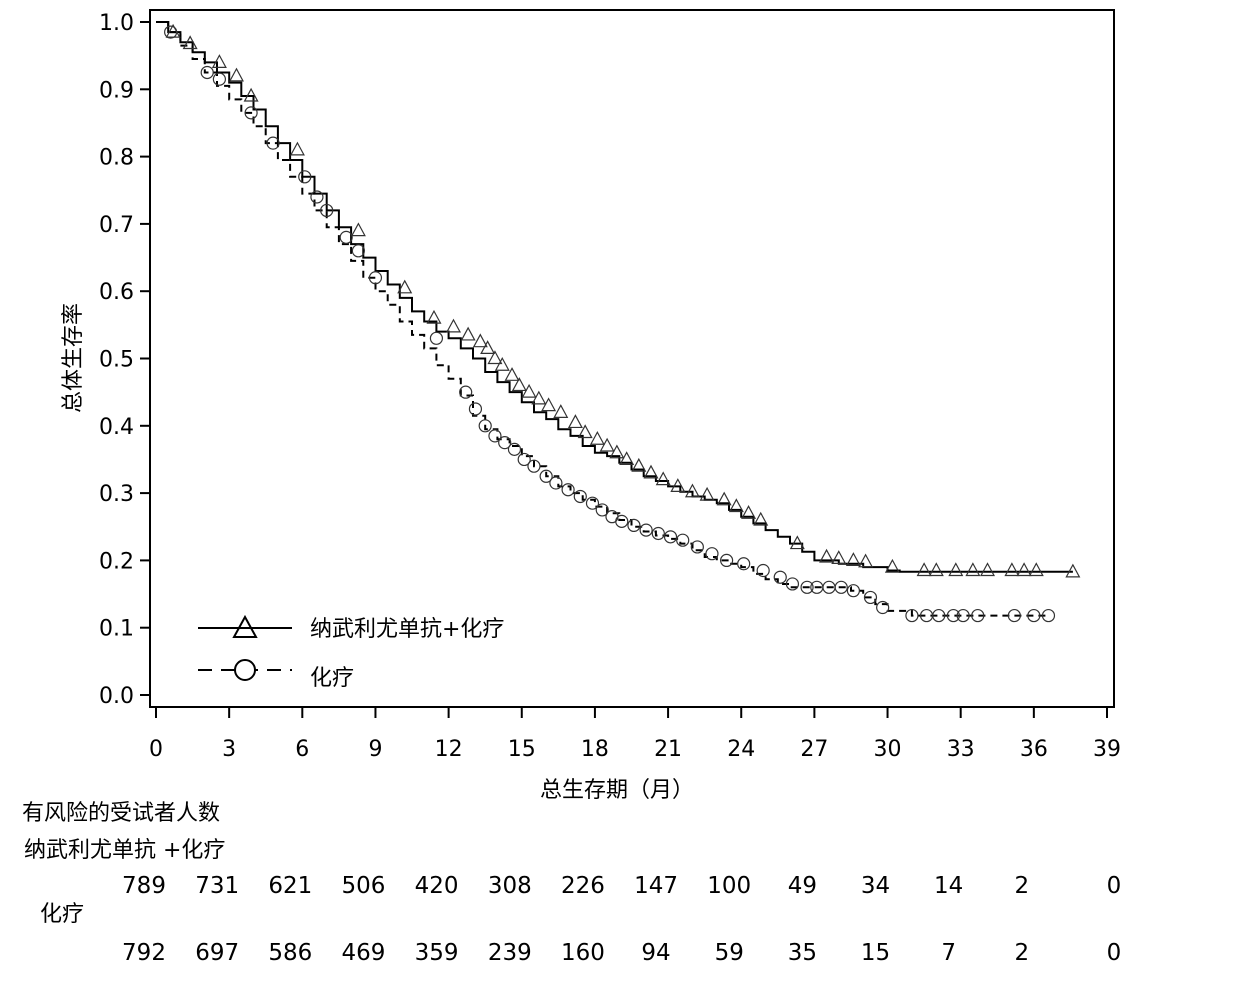  I want to click on y-tick-label-1: 0.1, so click(116, 629).